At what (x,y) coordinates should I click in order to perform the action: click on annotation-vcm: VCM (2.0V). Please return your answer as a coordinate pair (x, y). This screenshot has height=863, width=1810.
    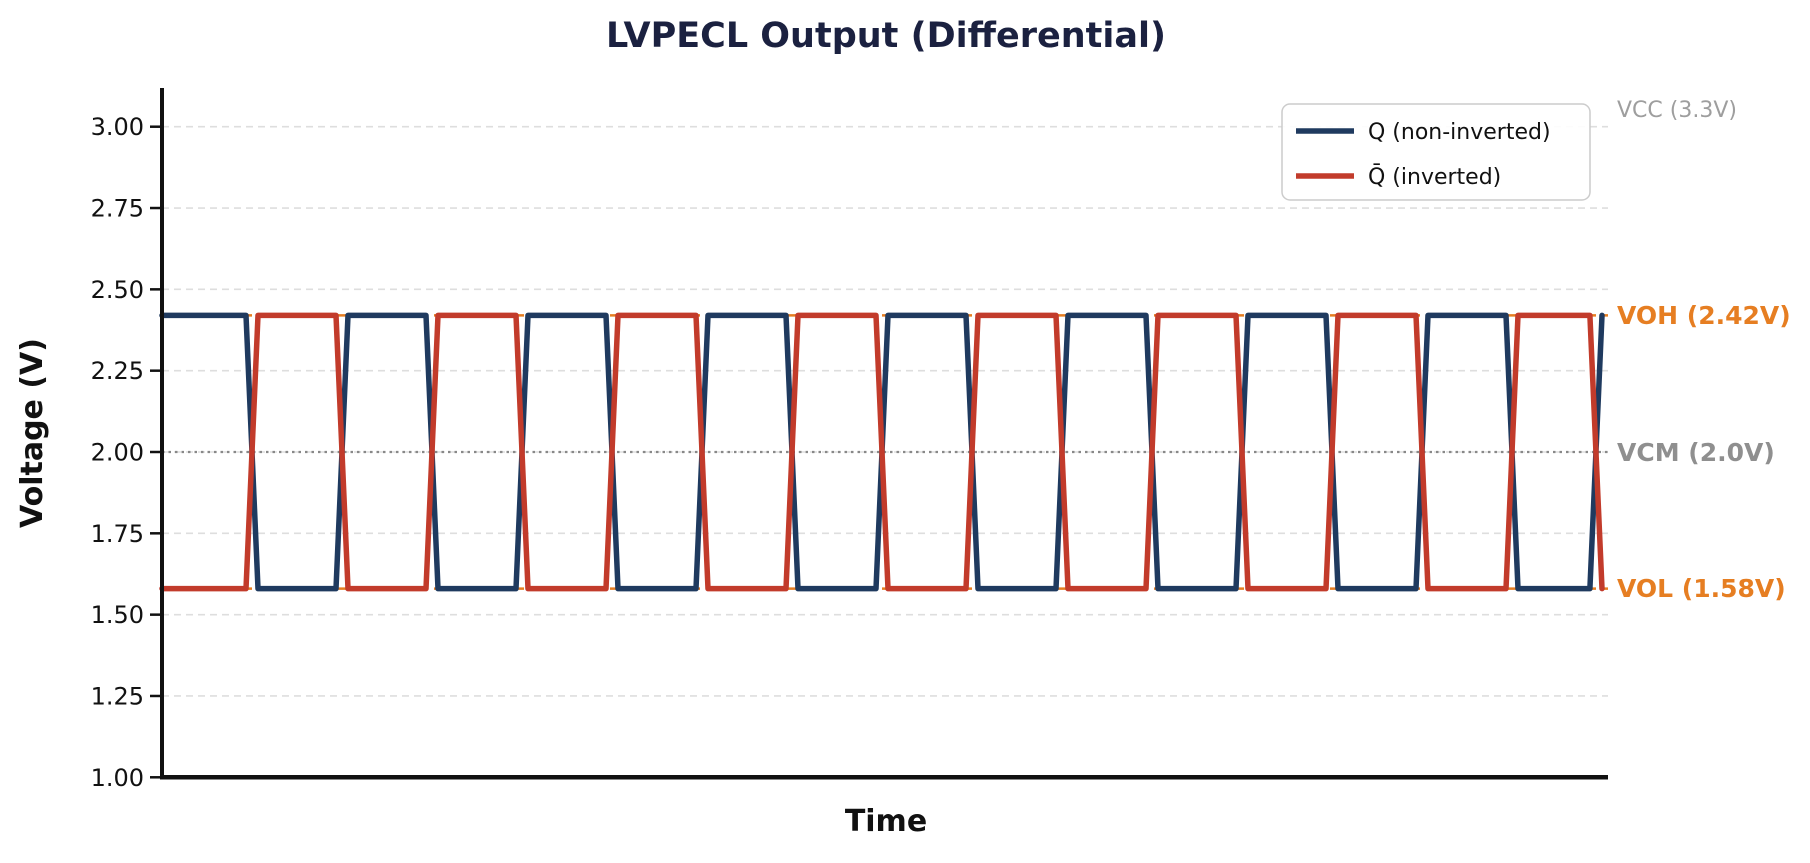
    Looking at the image, I should click on (1696, 452).